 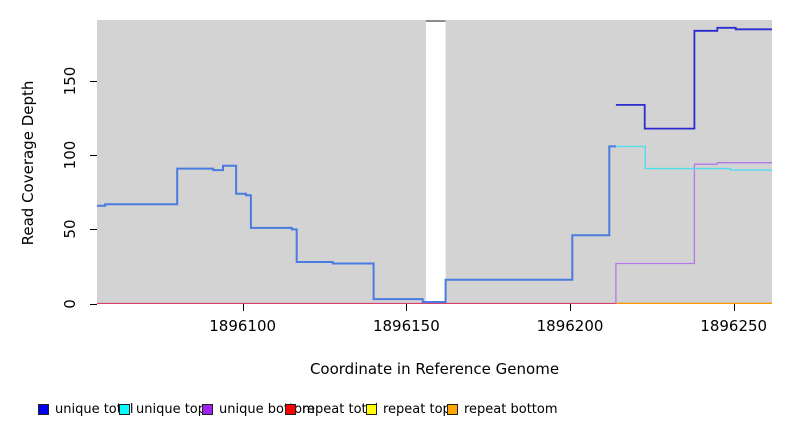 What do you see at coordinates (690, 158) in the screenshot?
I see `unique-top-line` at bounding box center [690, 158].